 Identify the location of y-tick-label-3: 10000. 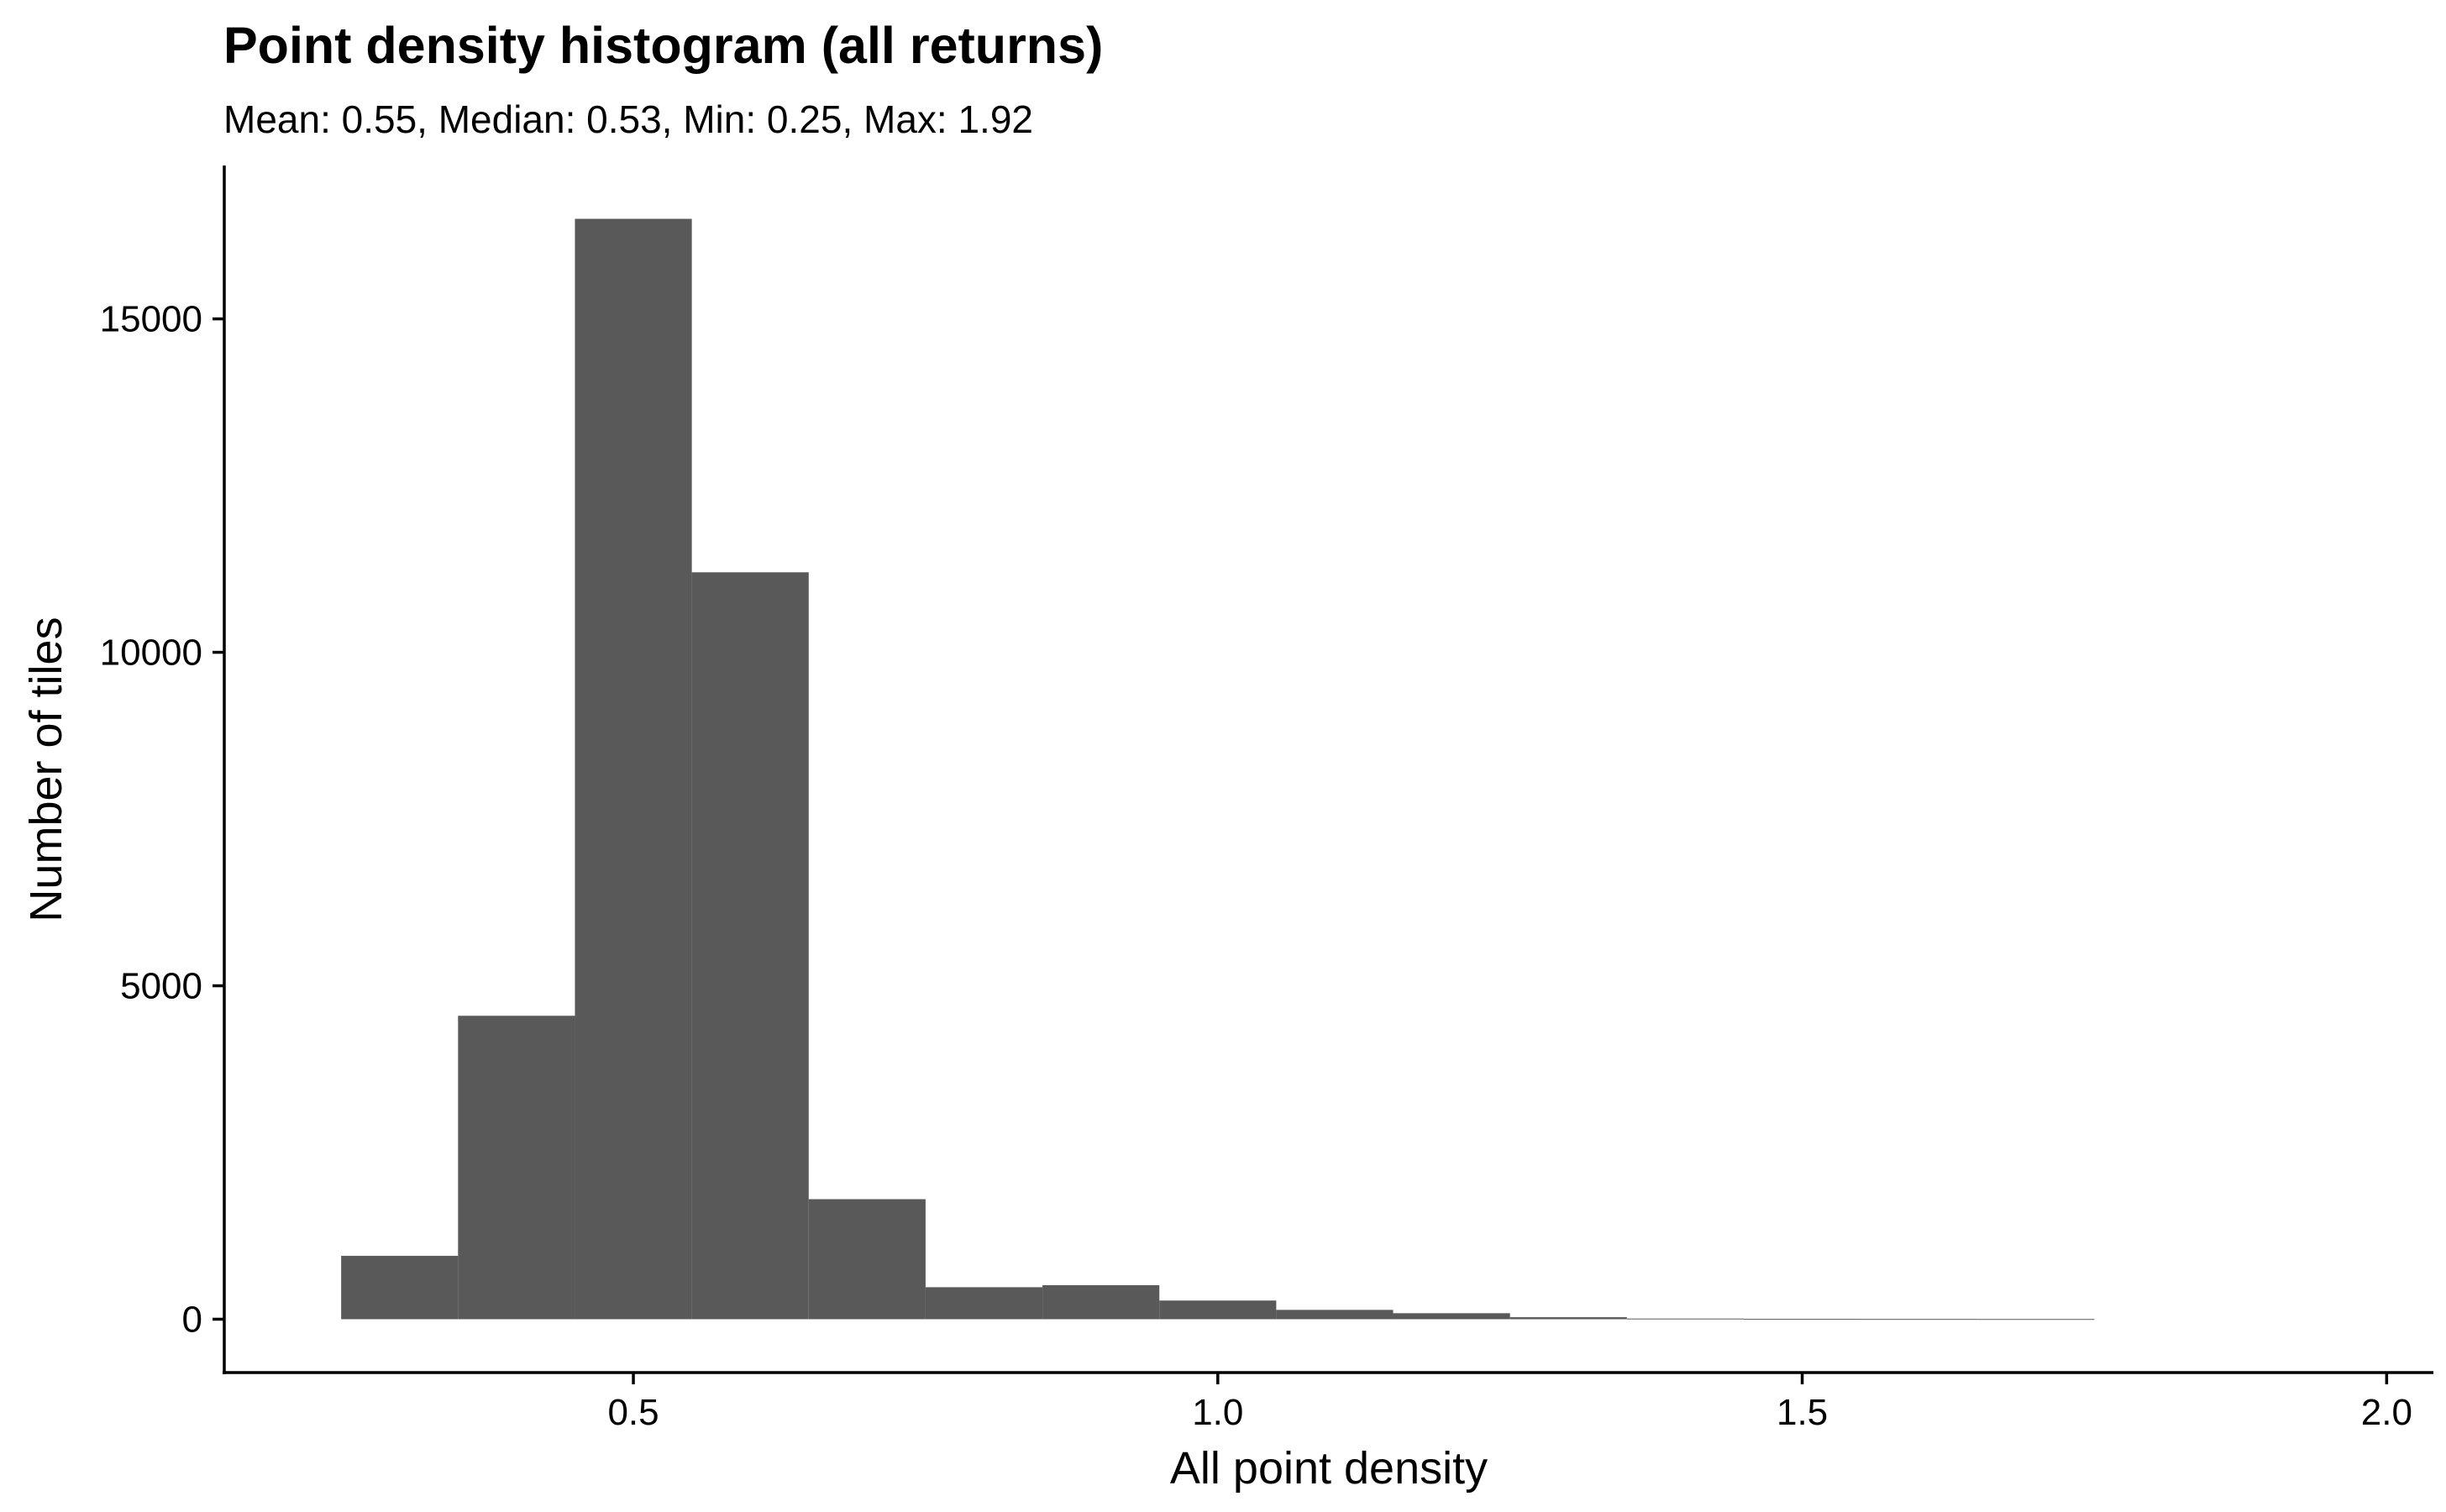
(151, 653).